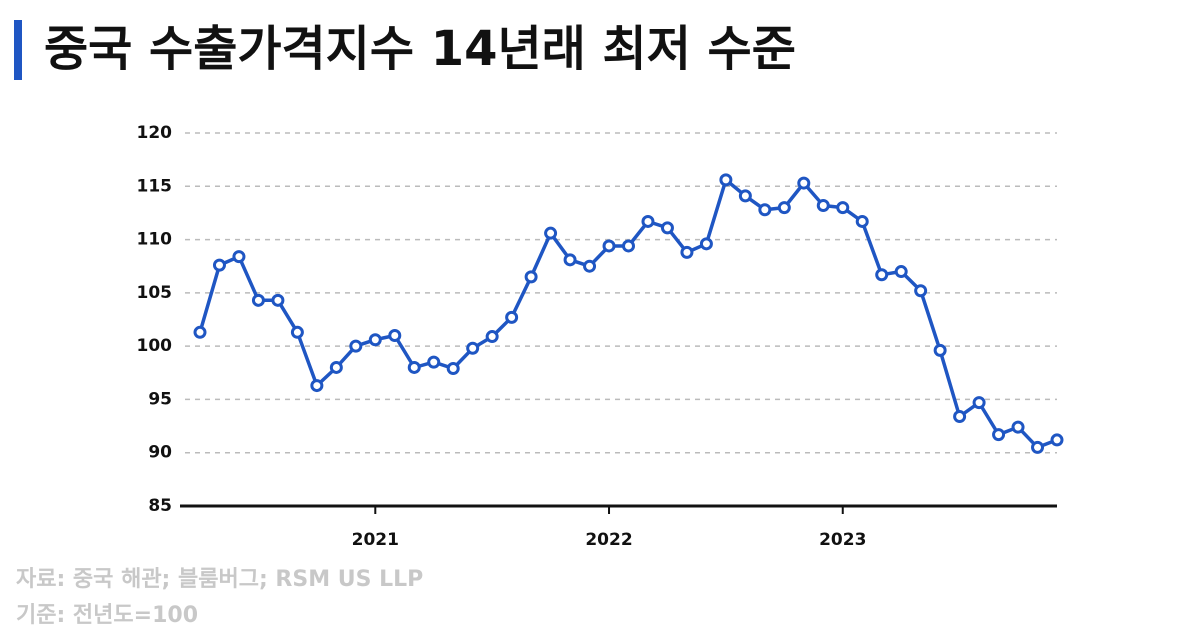  Describe the element at coordinates (420, 49) in the screenshot. I see `chart-title: 중국 수출가격지수 14년래 최저 수준` at that location.